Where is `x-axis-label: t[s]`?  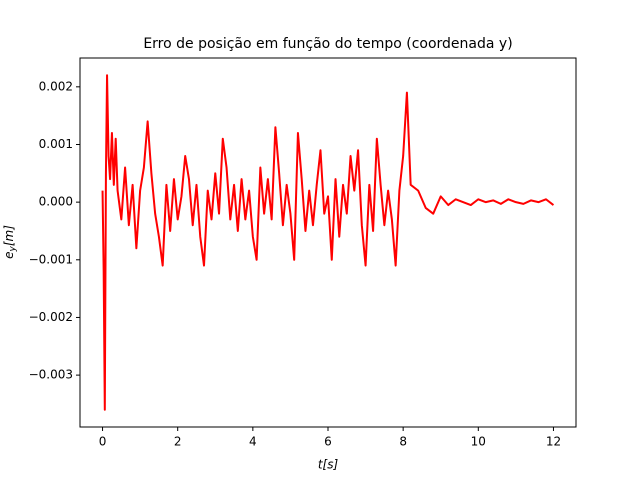 x-axis-label: t[s] is located at coordinates (328, 465).